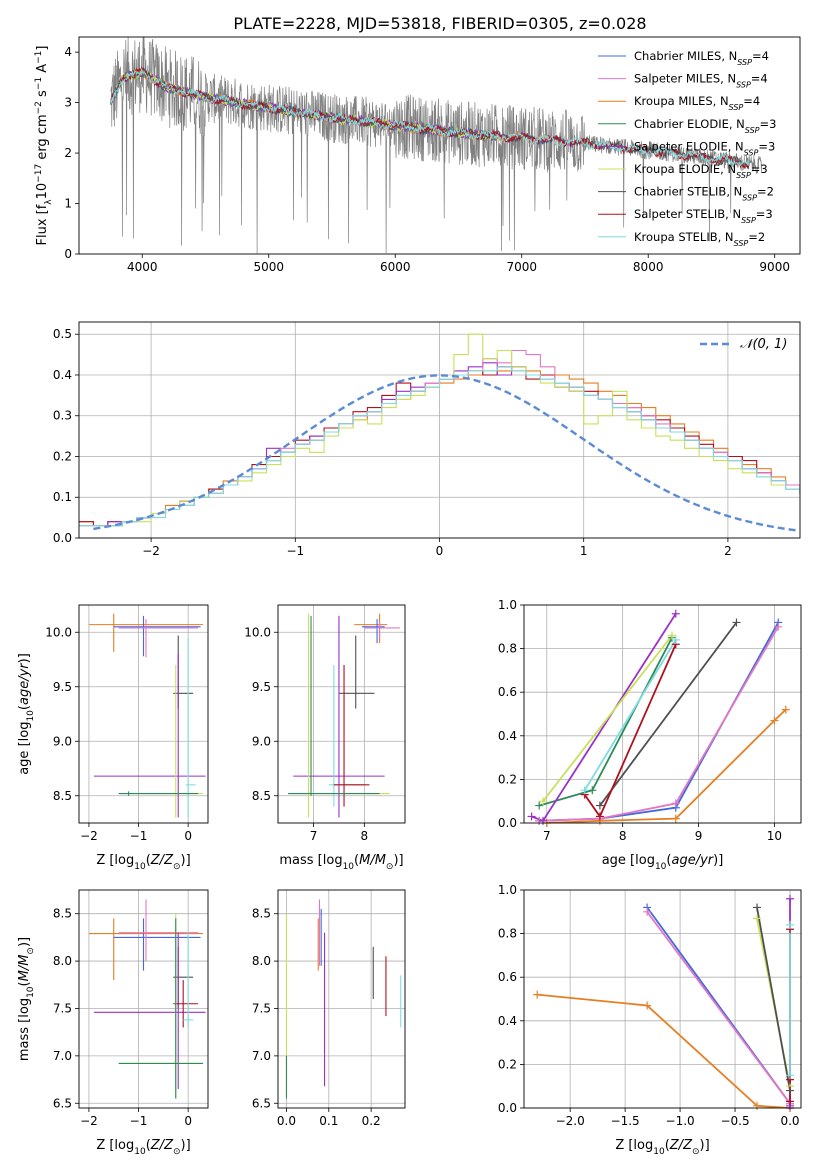  What do you see at coordinates (68, 153) in the screenshot?
I see `y-tick-label: 2` at bounding box center [68, 153].